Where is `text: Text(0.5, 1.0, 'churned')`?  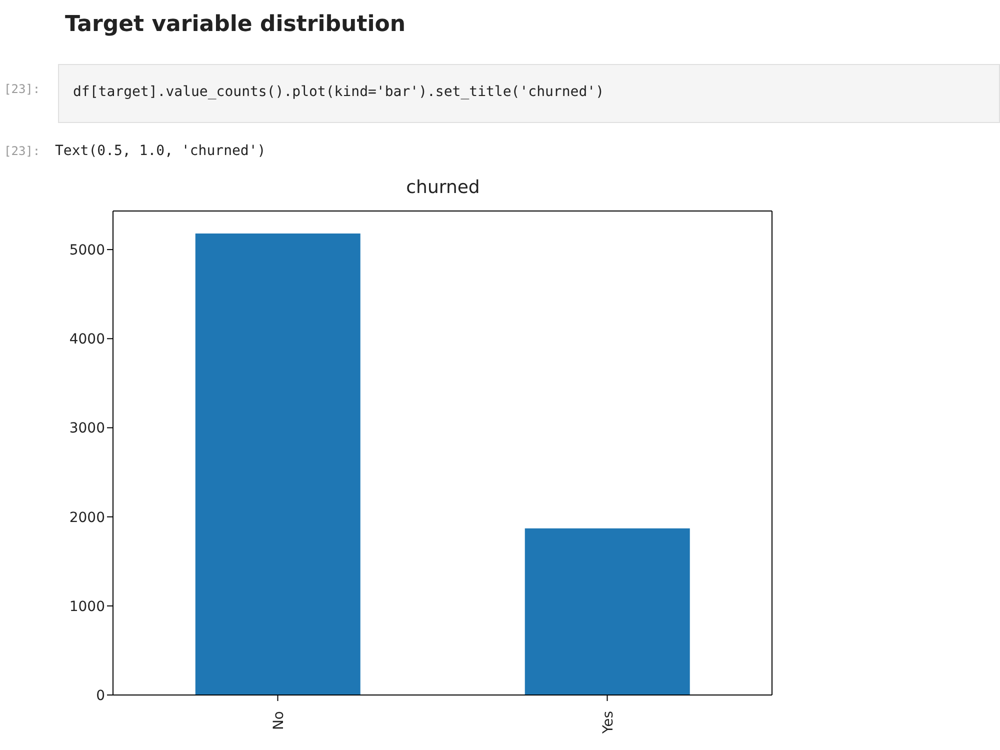 text: Text(0.5, 1.0, 'churned') is located at coordinates (160, 151).